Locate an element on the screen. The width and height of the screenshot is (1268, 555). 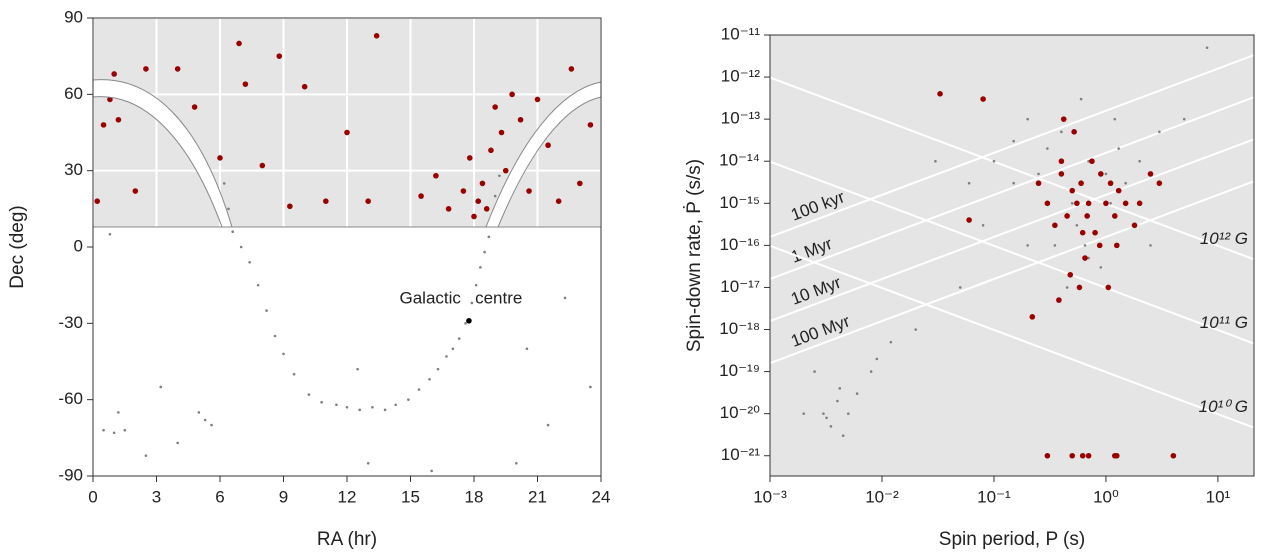
x-tick-label: 3 is located at coordinates (156, 496).